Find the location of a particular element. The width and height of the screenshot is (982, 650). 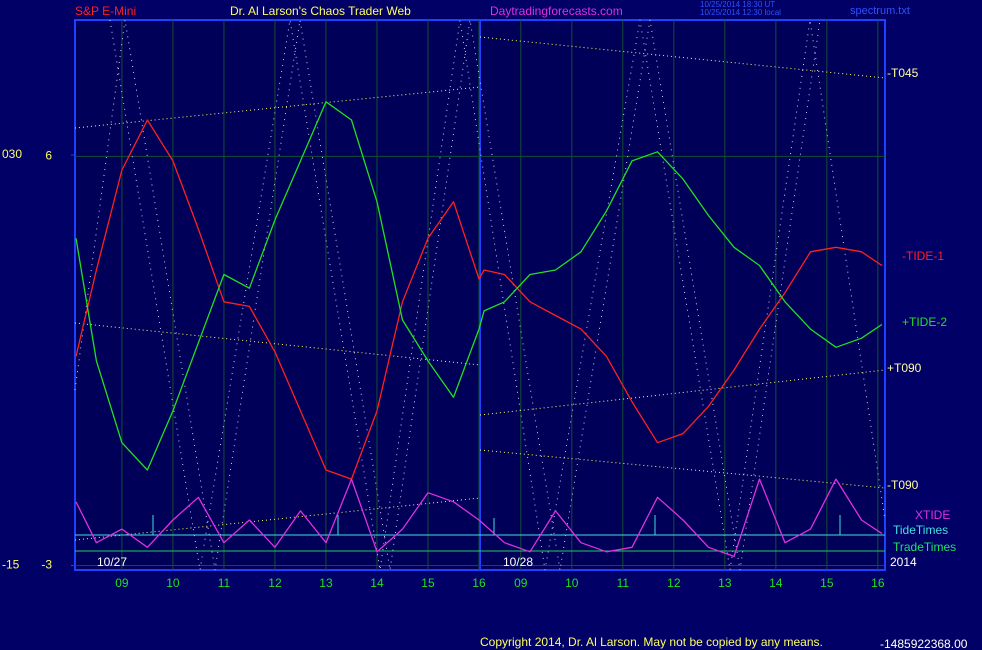

day-label: 10/28 is located at coordinates (518, 562).